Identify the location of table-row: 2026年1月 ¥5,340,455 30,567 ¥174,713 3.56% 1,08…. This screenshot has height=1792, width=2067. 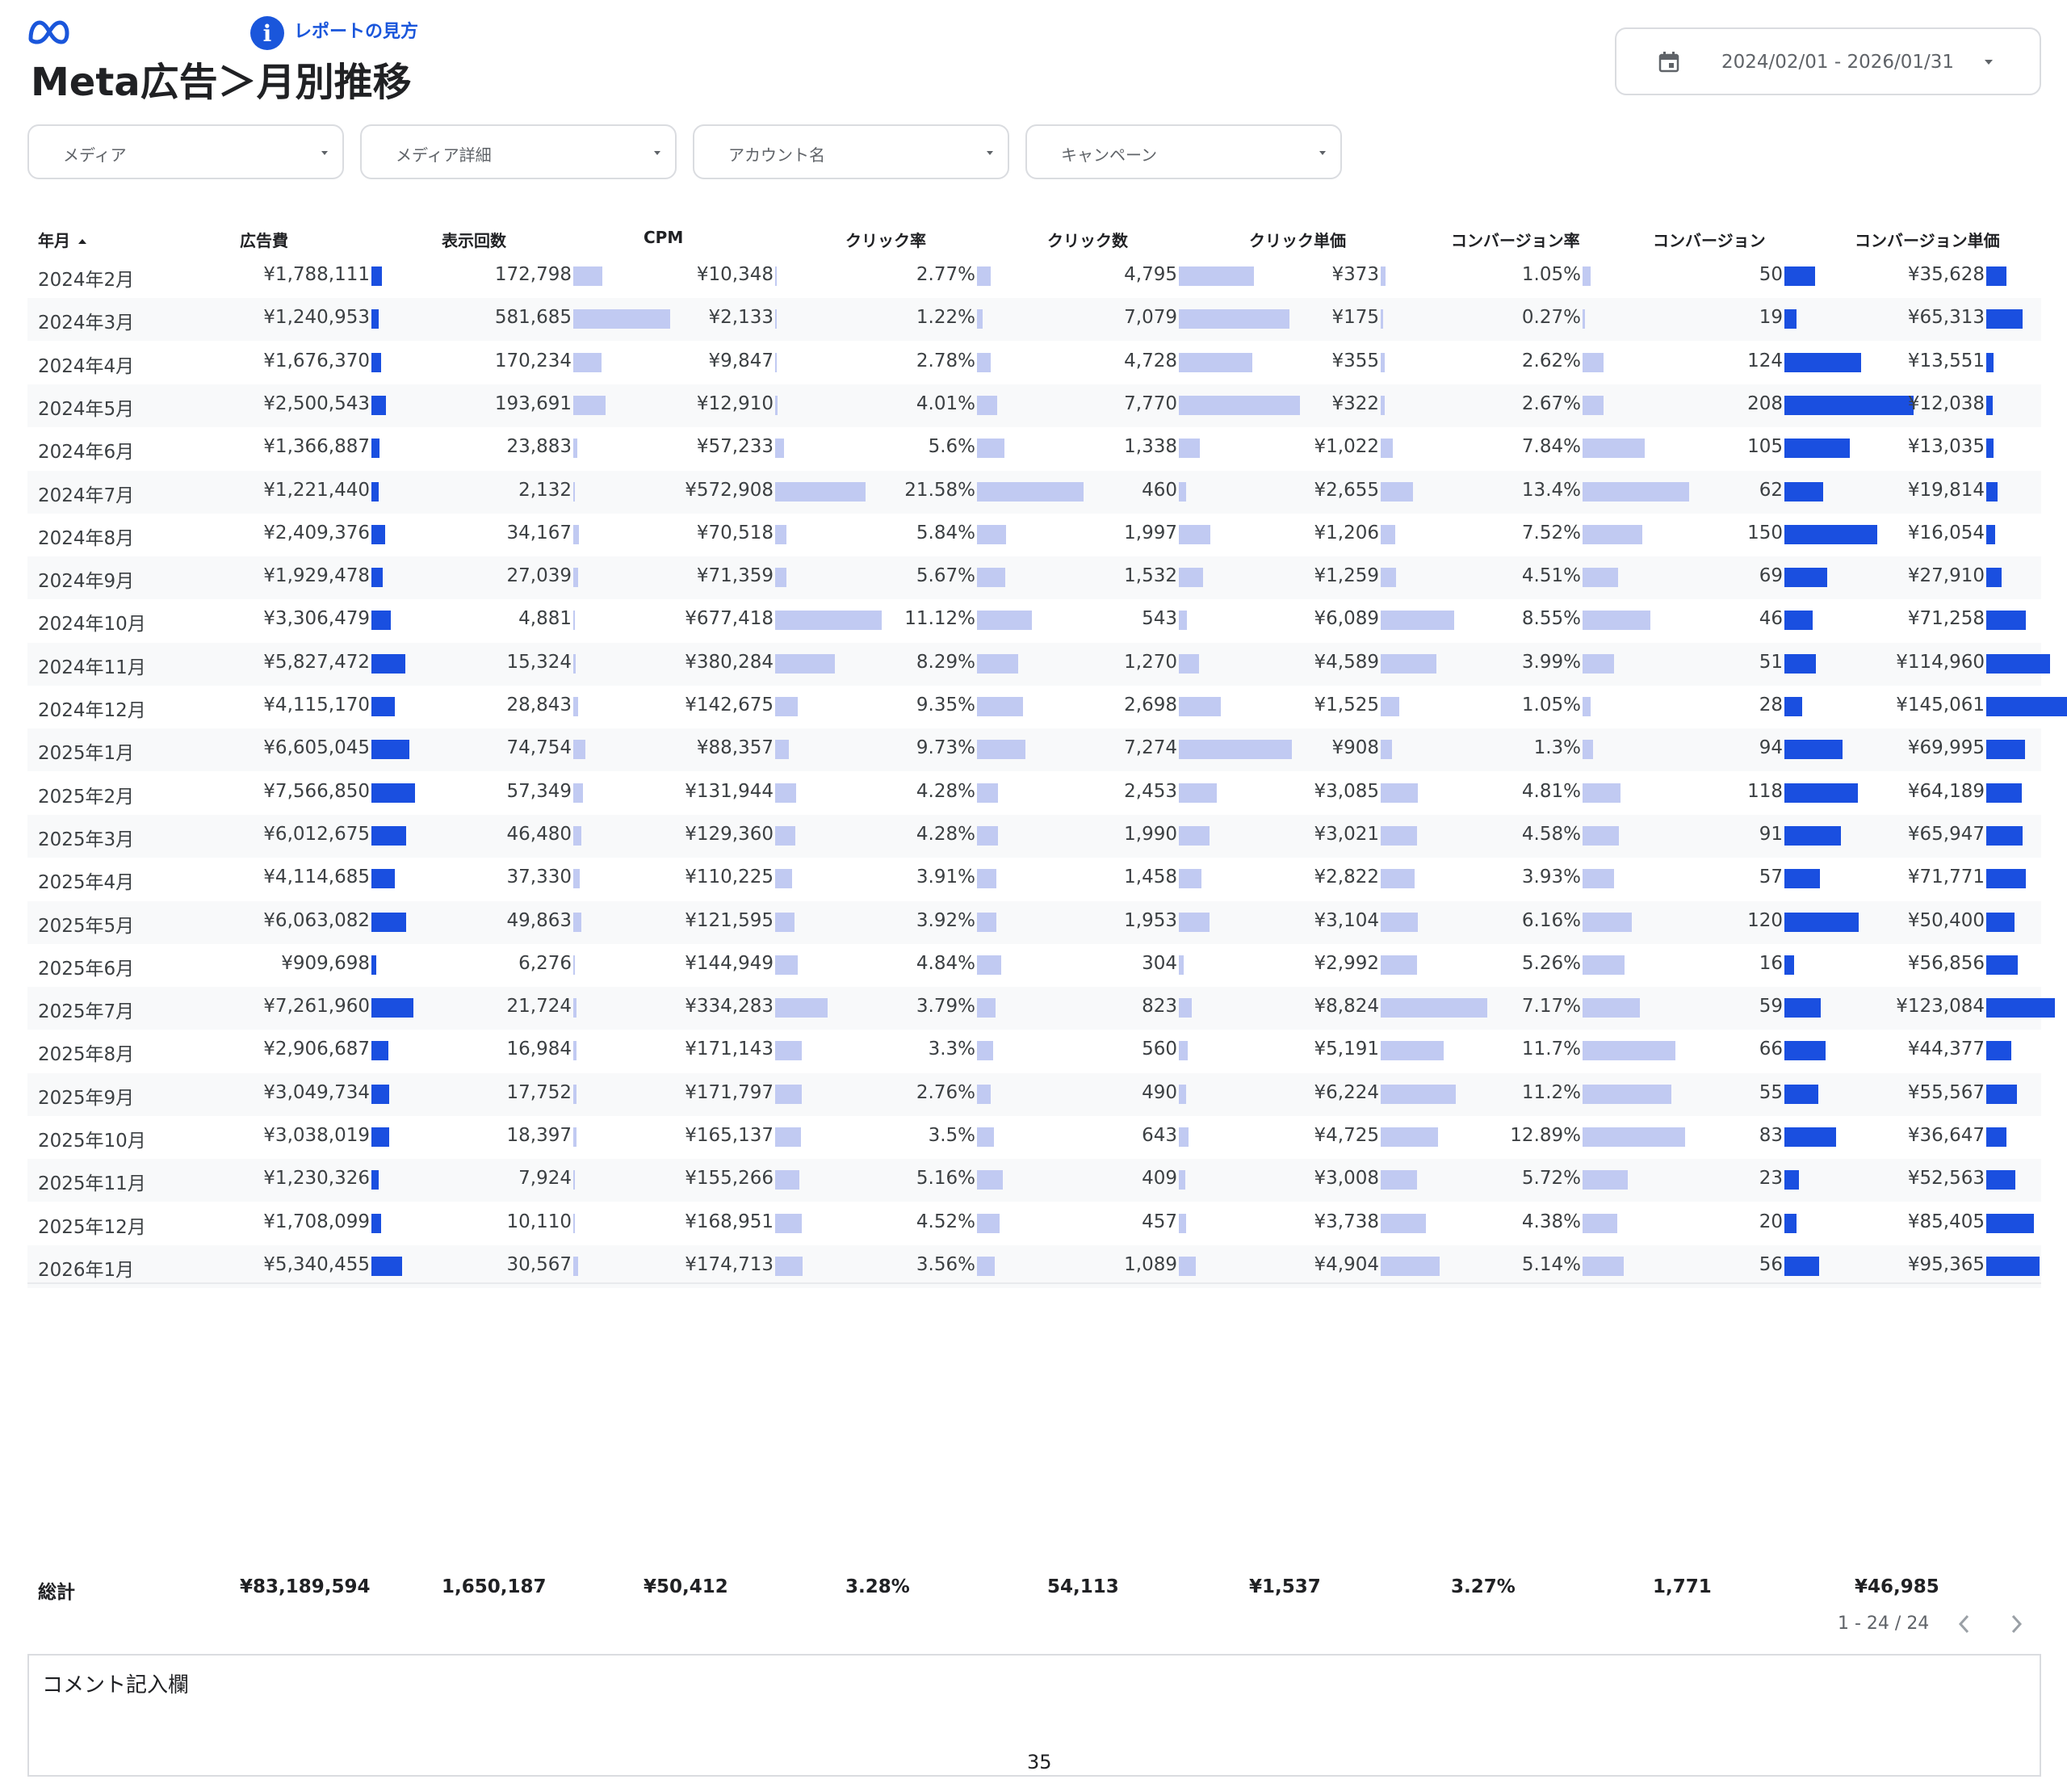
(1034, 1266).